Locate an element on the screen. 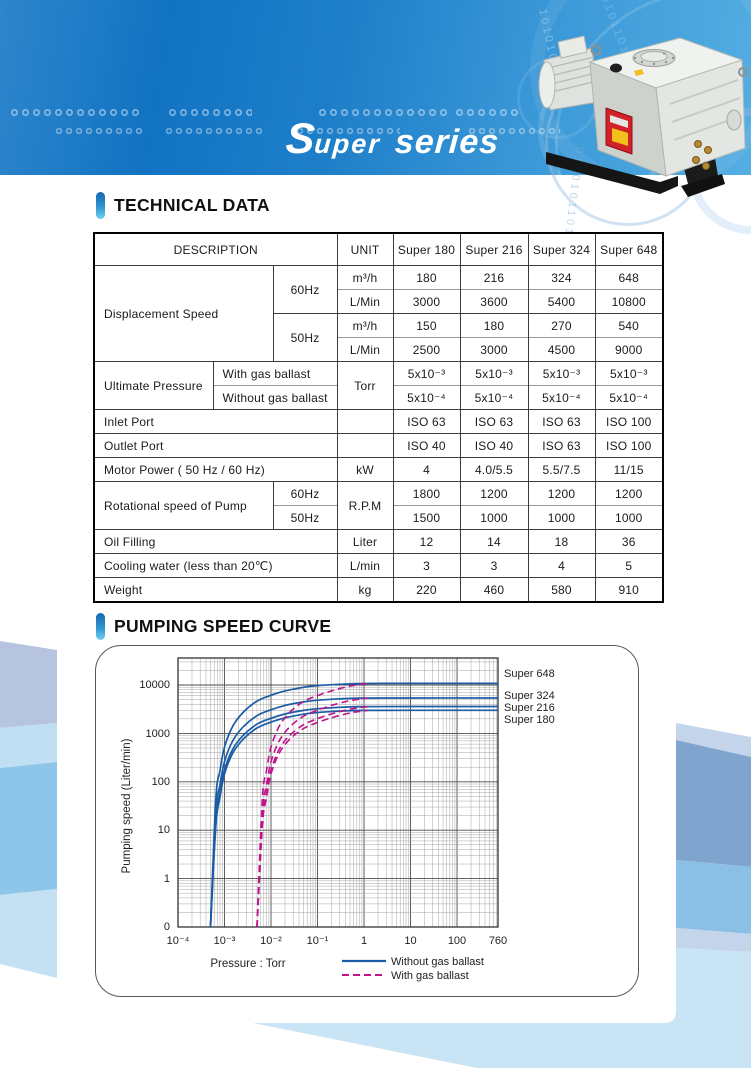 This screenshot has height=1068, width=751. y-axis-title: Pumping speed (Liter/min) is located at coordinates (127, 805).